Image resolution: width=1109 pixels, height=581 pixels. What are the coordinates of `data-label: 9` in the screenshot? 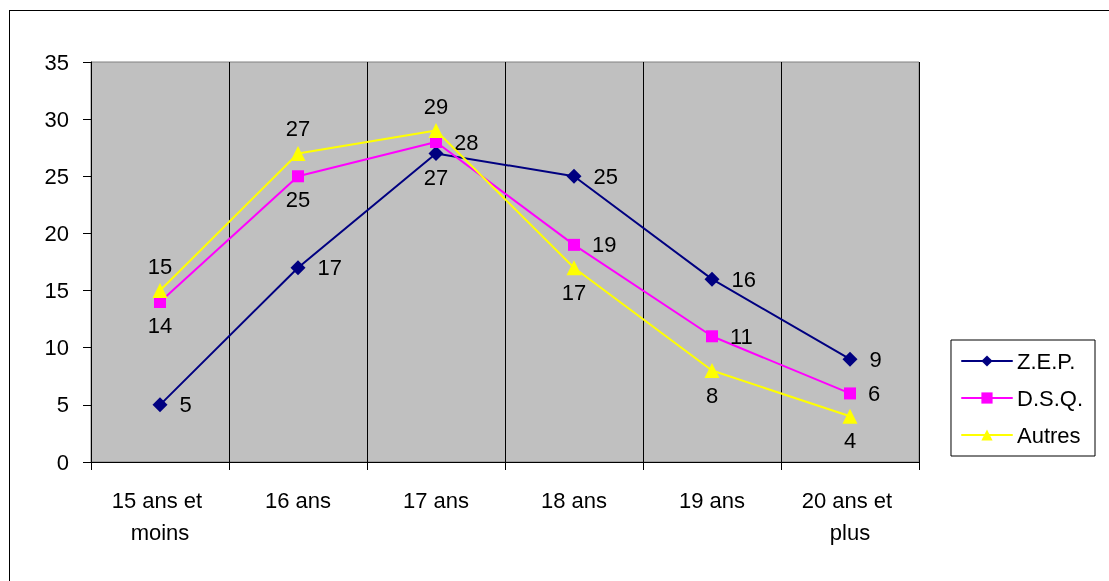 It's located at (875, 359).